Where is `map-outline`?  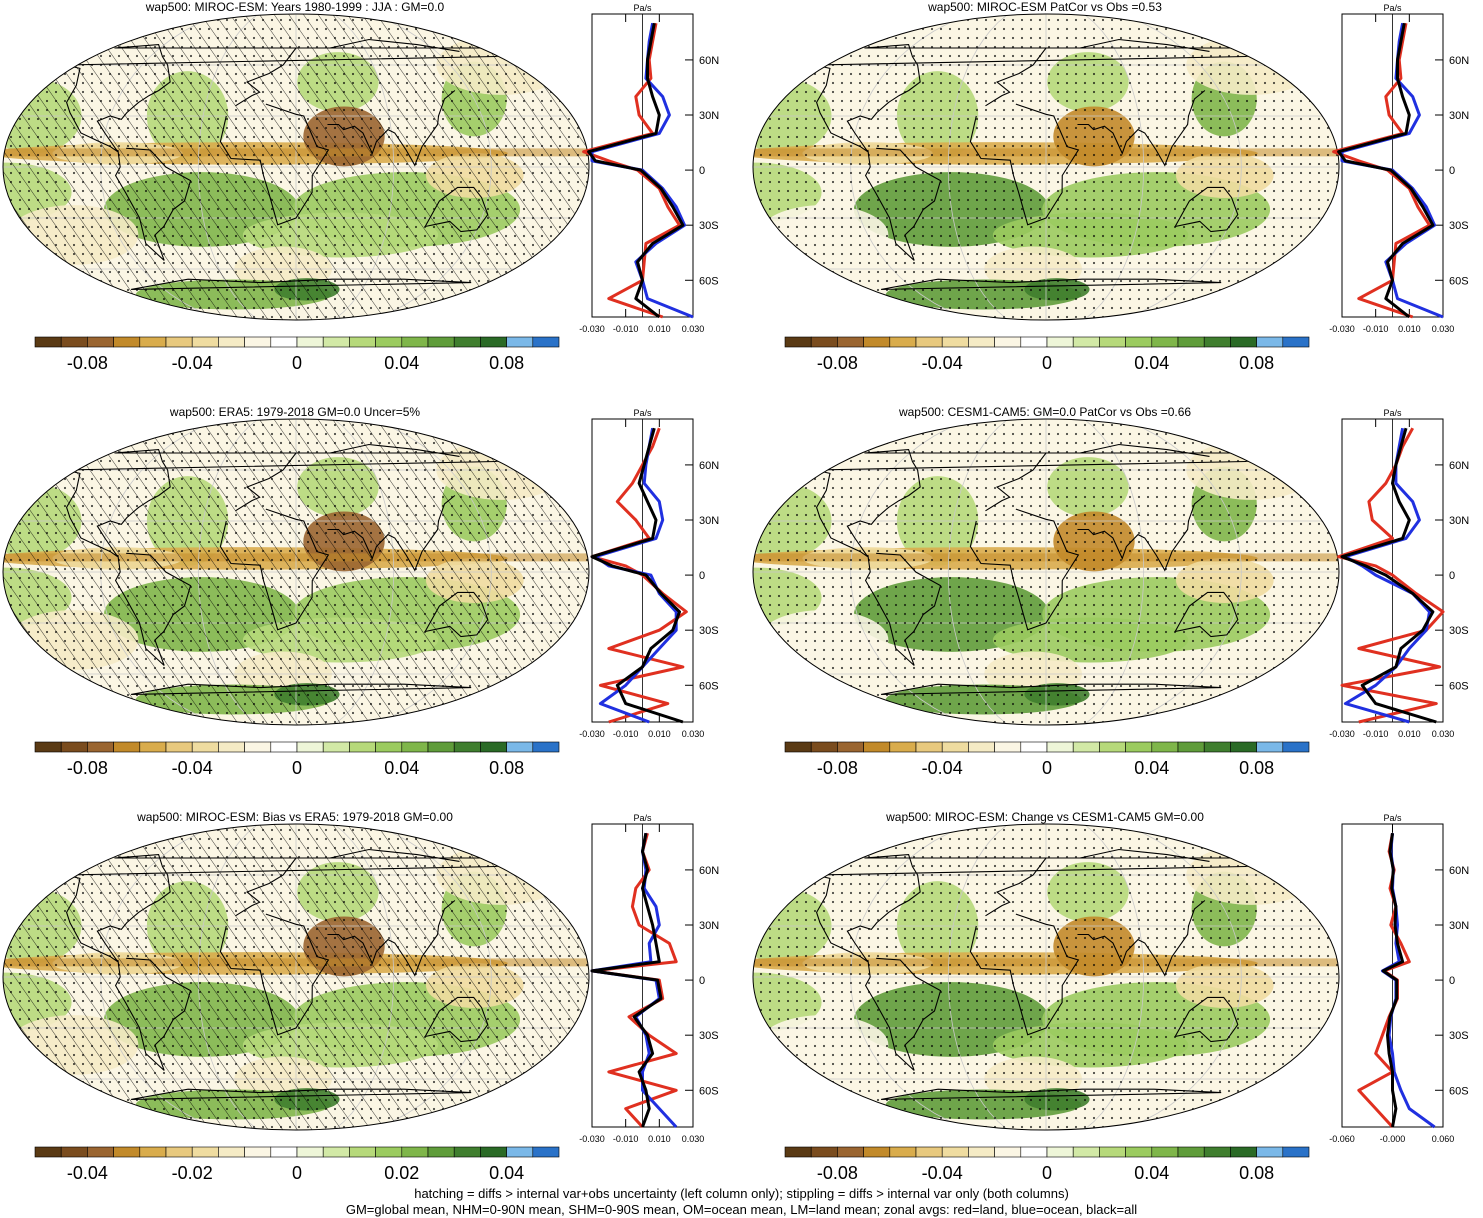 map-outline is located at coordinates (1046, 977).